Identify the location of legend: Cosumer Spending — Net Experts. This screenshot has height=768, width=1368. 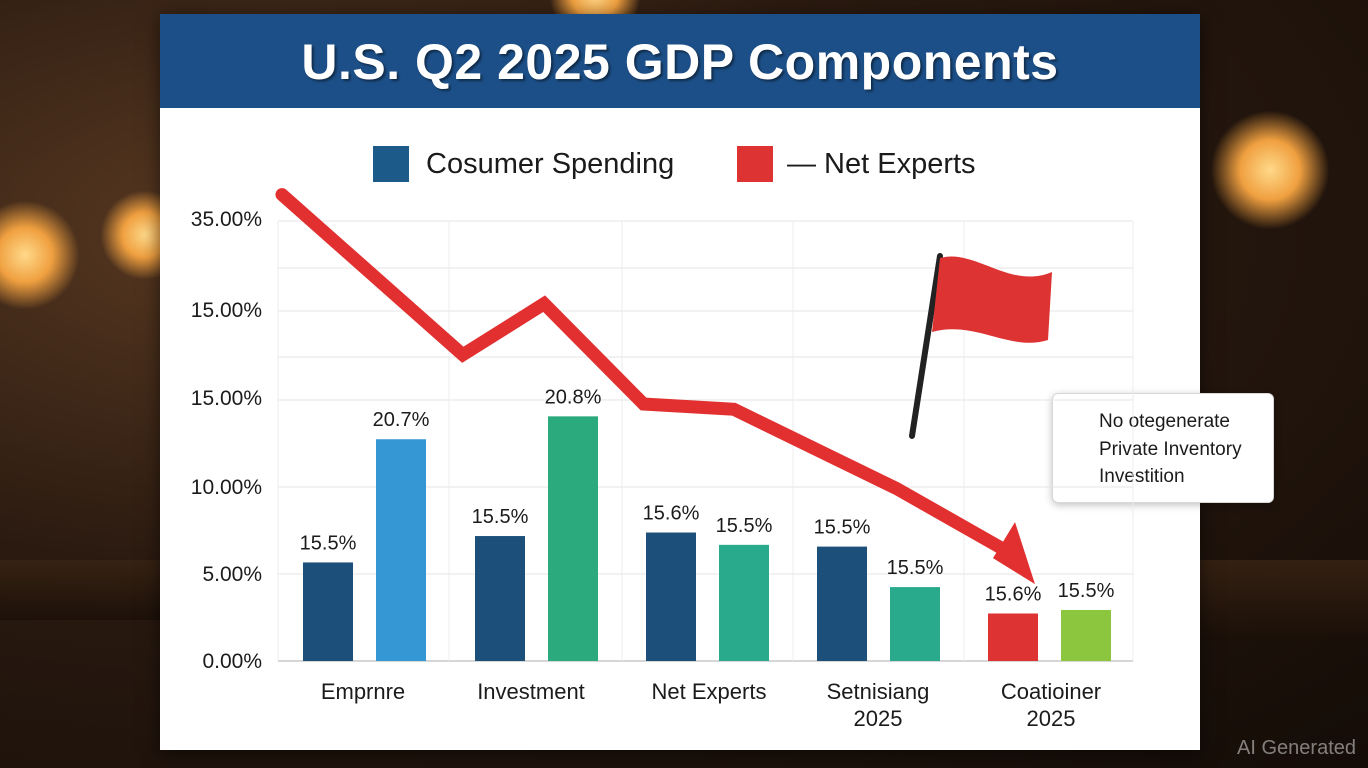
(680, 164).